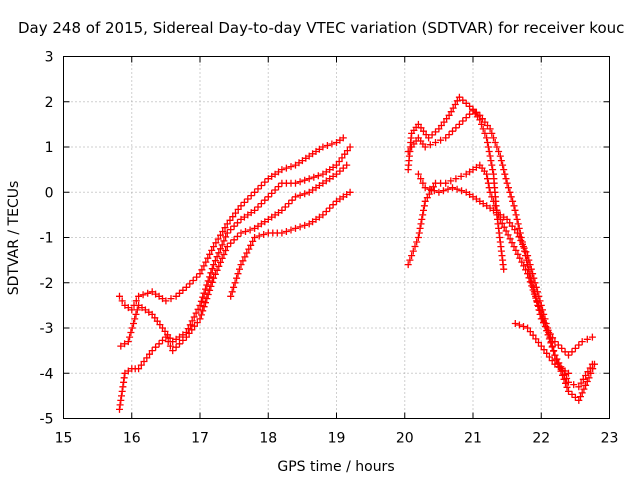  I want to click on series-track-h, so click(506, 287).